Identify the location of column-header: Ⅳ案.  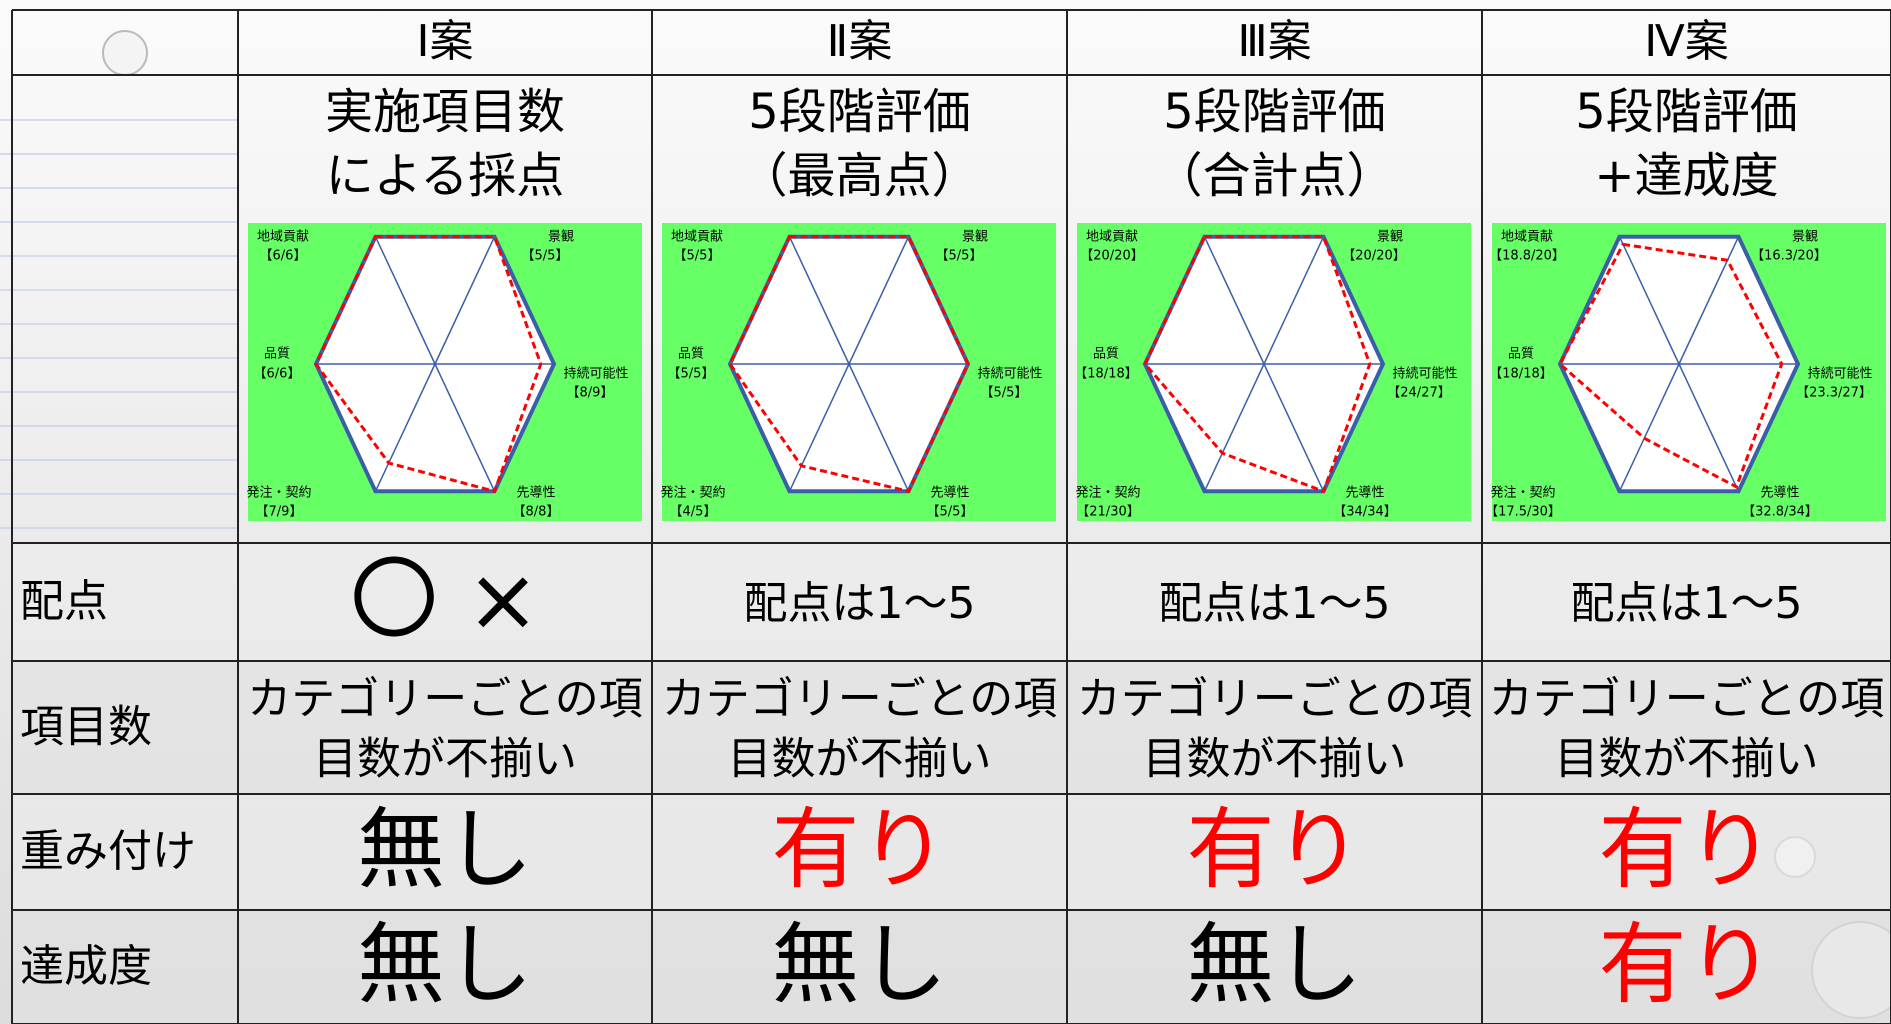
(1686, 41).